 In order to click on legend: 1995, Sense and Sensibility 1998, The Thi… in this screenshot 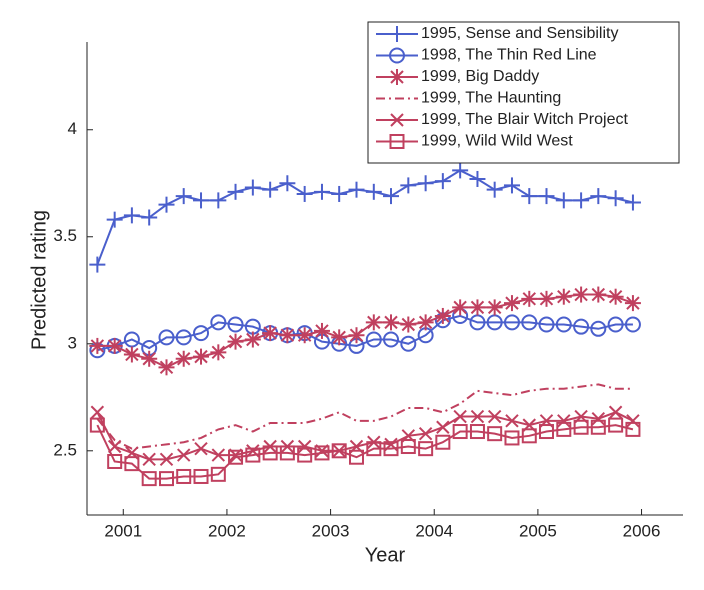, I will do `click(523, 92)`.